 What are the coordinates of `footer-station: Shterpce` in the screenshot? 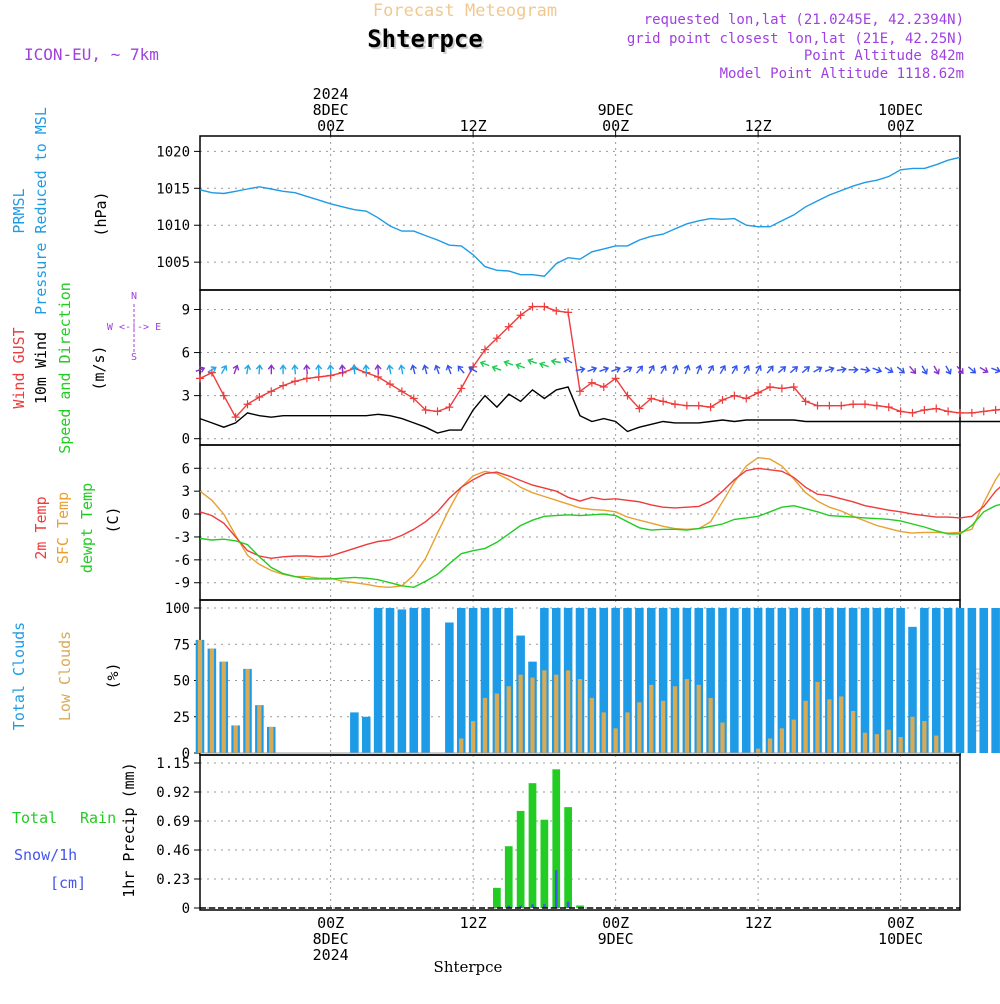 It's located at (468, 967).